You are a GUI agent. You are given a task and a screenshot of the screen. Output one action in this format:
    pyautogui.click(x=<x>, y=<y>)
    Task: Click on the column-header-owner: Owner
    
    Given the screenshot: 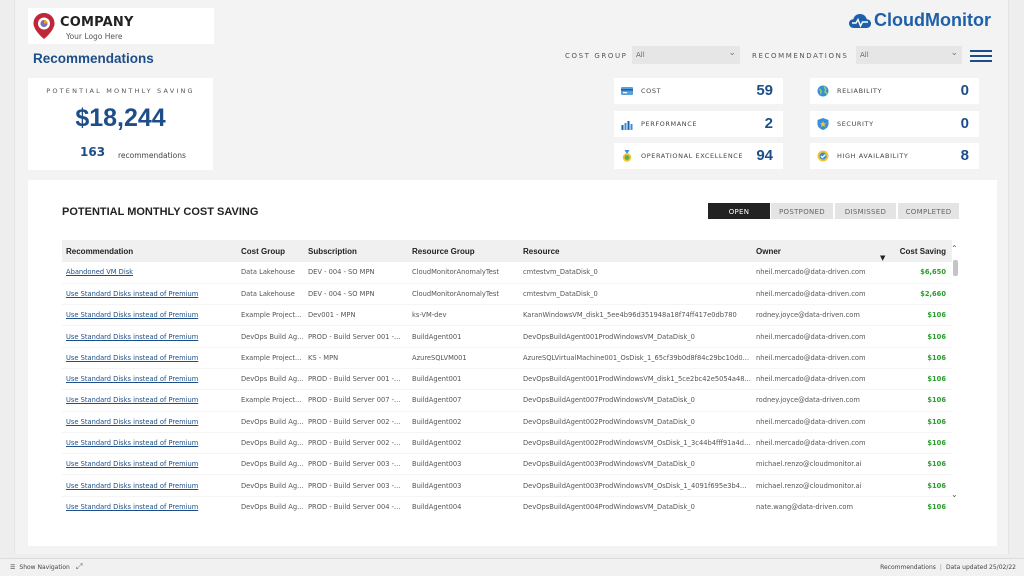 What is the action you would take?
    pyautogui.click(x=768, y=251)
    